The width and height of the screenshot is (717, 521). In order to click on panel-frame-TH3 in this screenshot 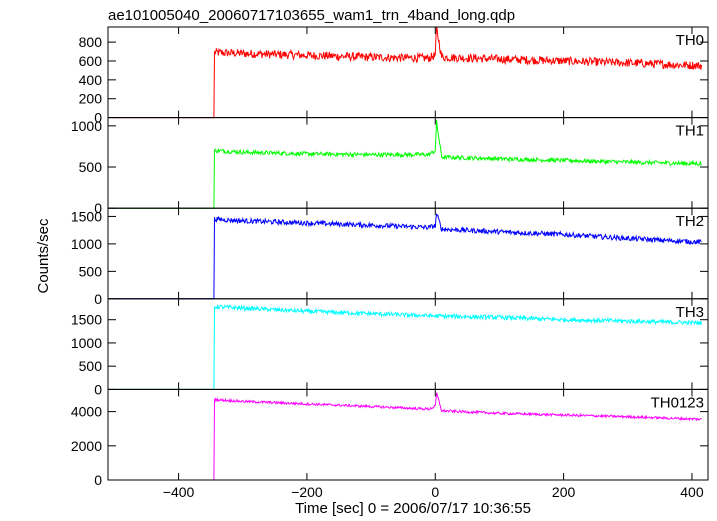, I will do `click(408, 344)`.